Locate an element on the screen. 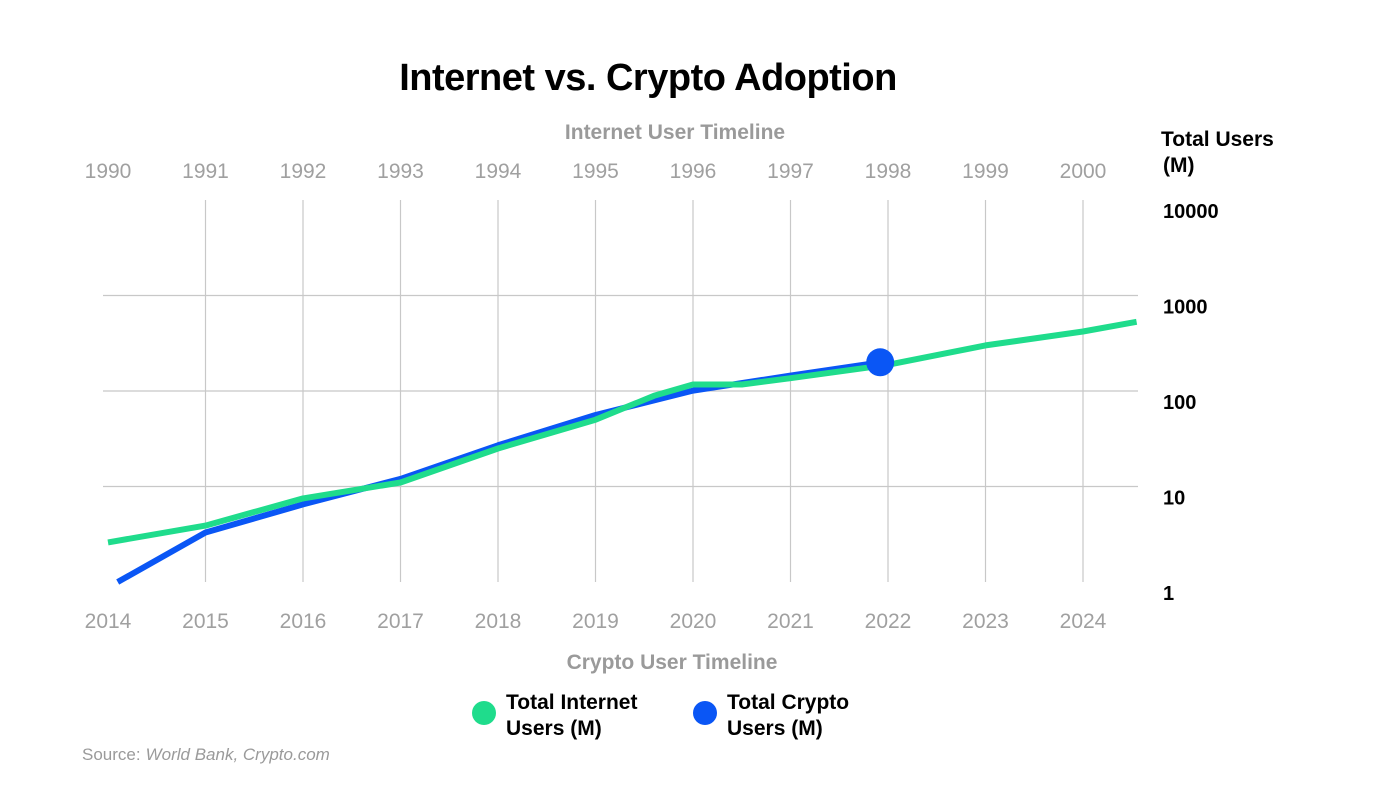  top-tick-label: 1997 is located at coordinates (790, 171).